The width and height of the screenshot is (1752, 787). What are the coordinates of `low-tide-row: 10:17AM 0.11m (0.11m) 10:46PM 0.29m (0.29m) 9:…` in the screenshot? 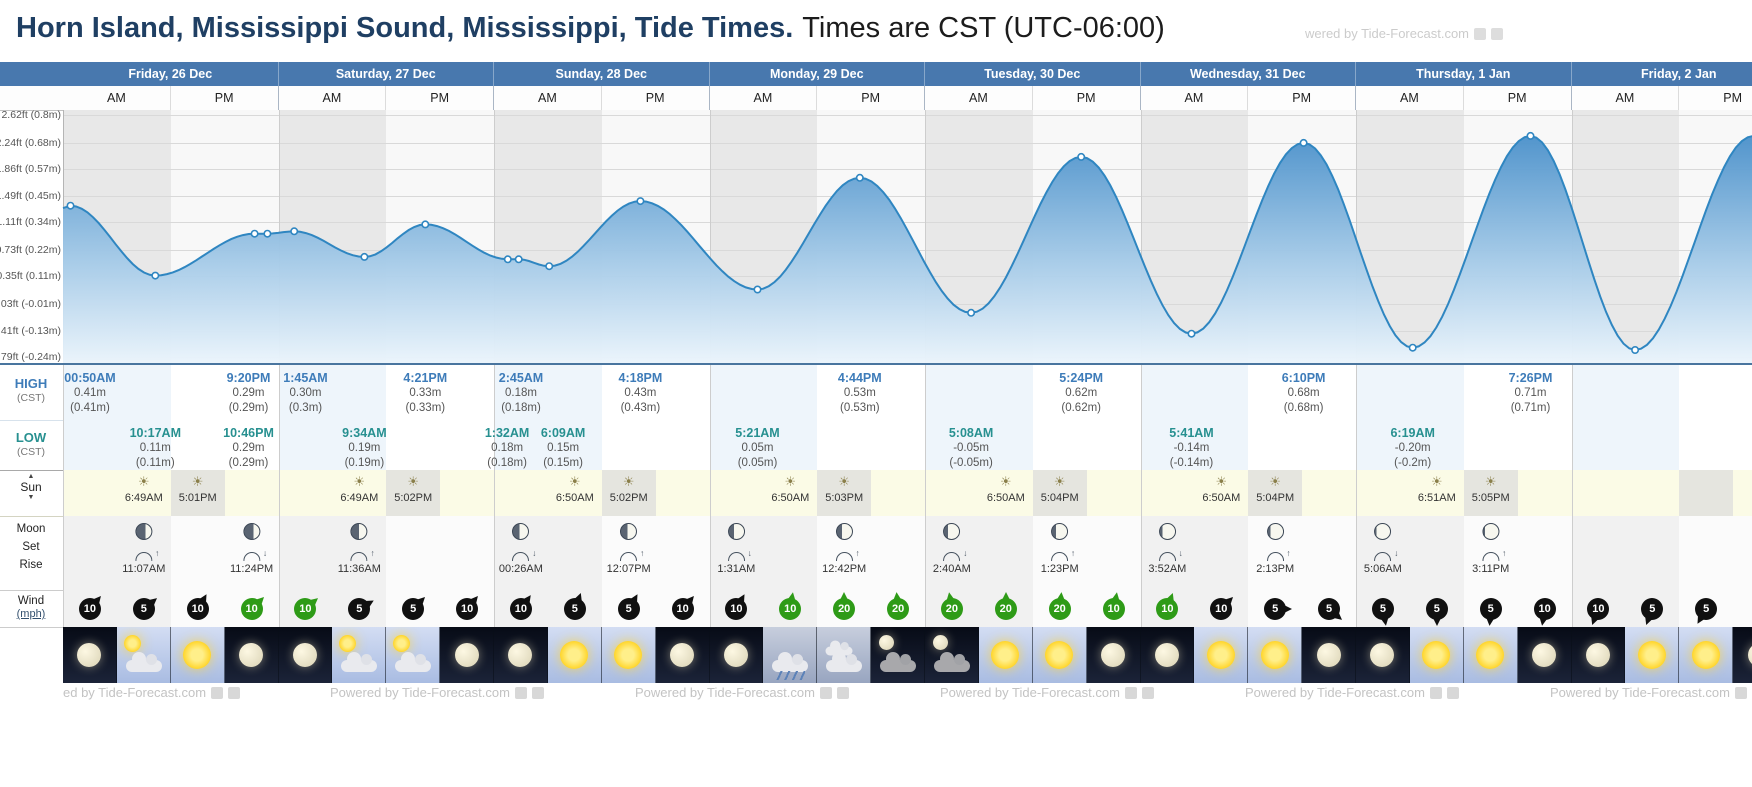 It's located at (876, 445).